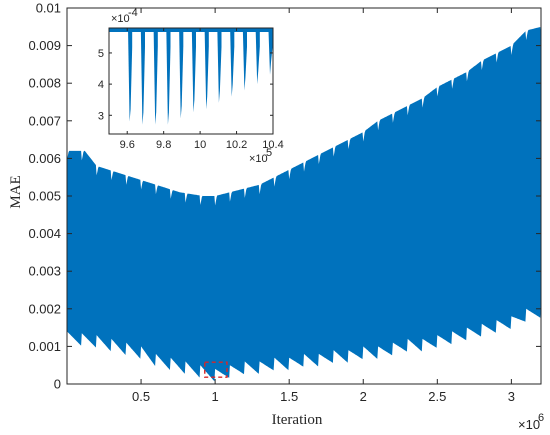  I want to click on y-tick-label: 0, so click(57, 384).